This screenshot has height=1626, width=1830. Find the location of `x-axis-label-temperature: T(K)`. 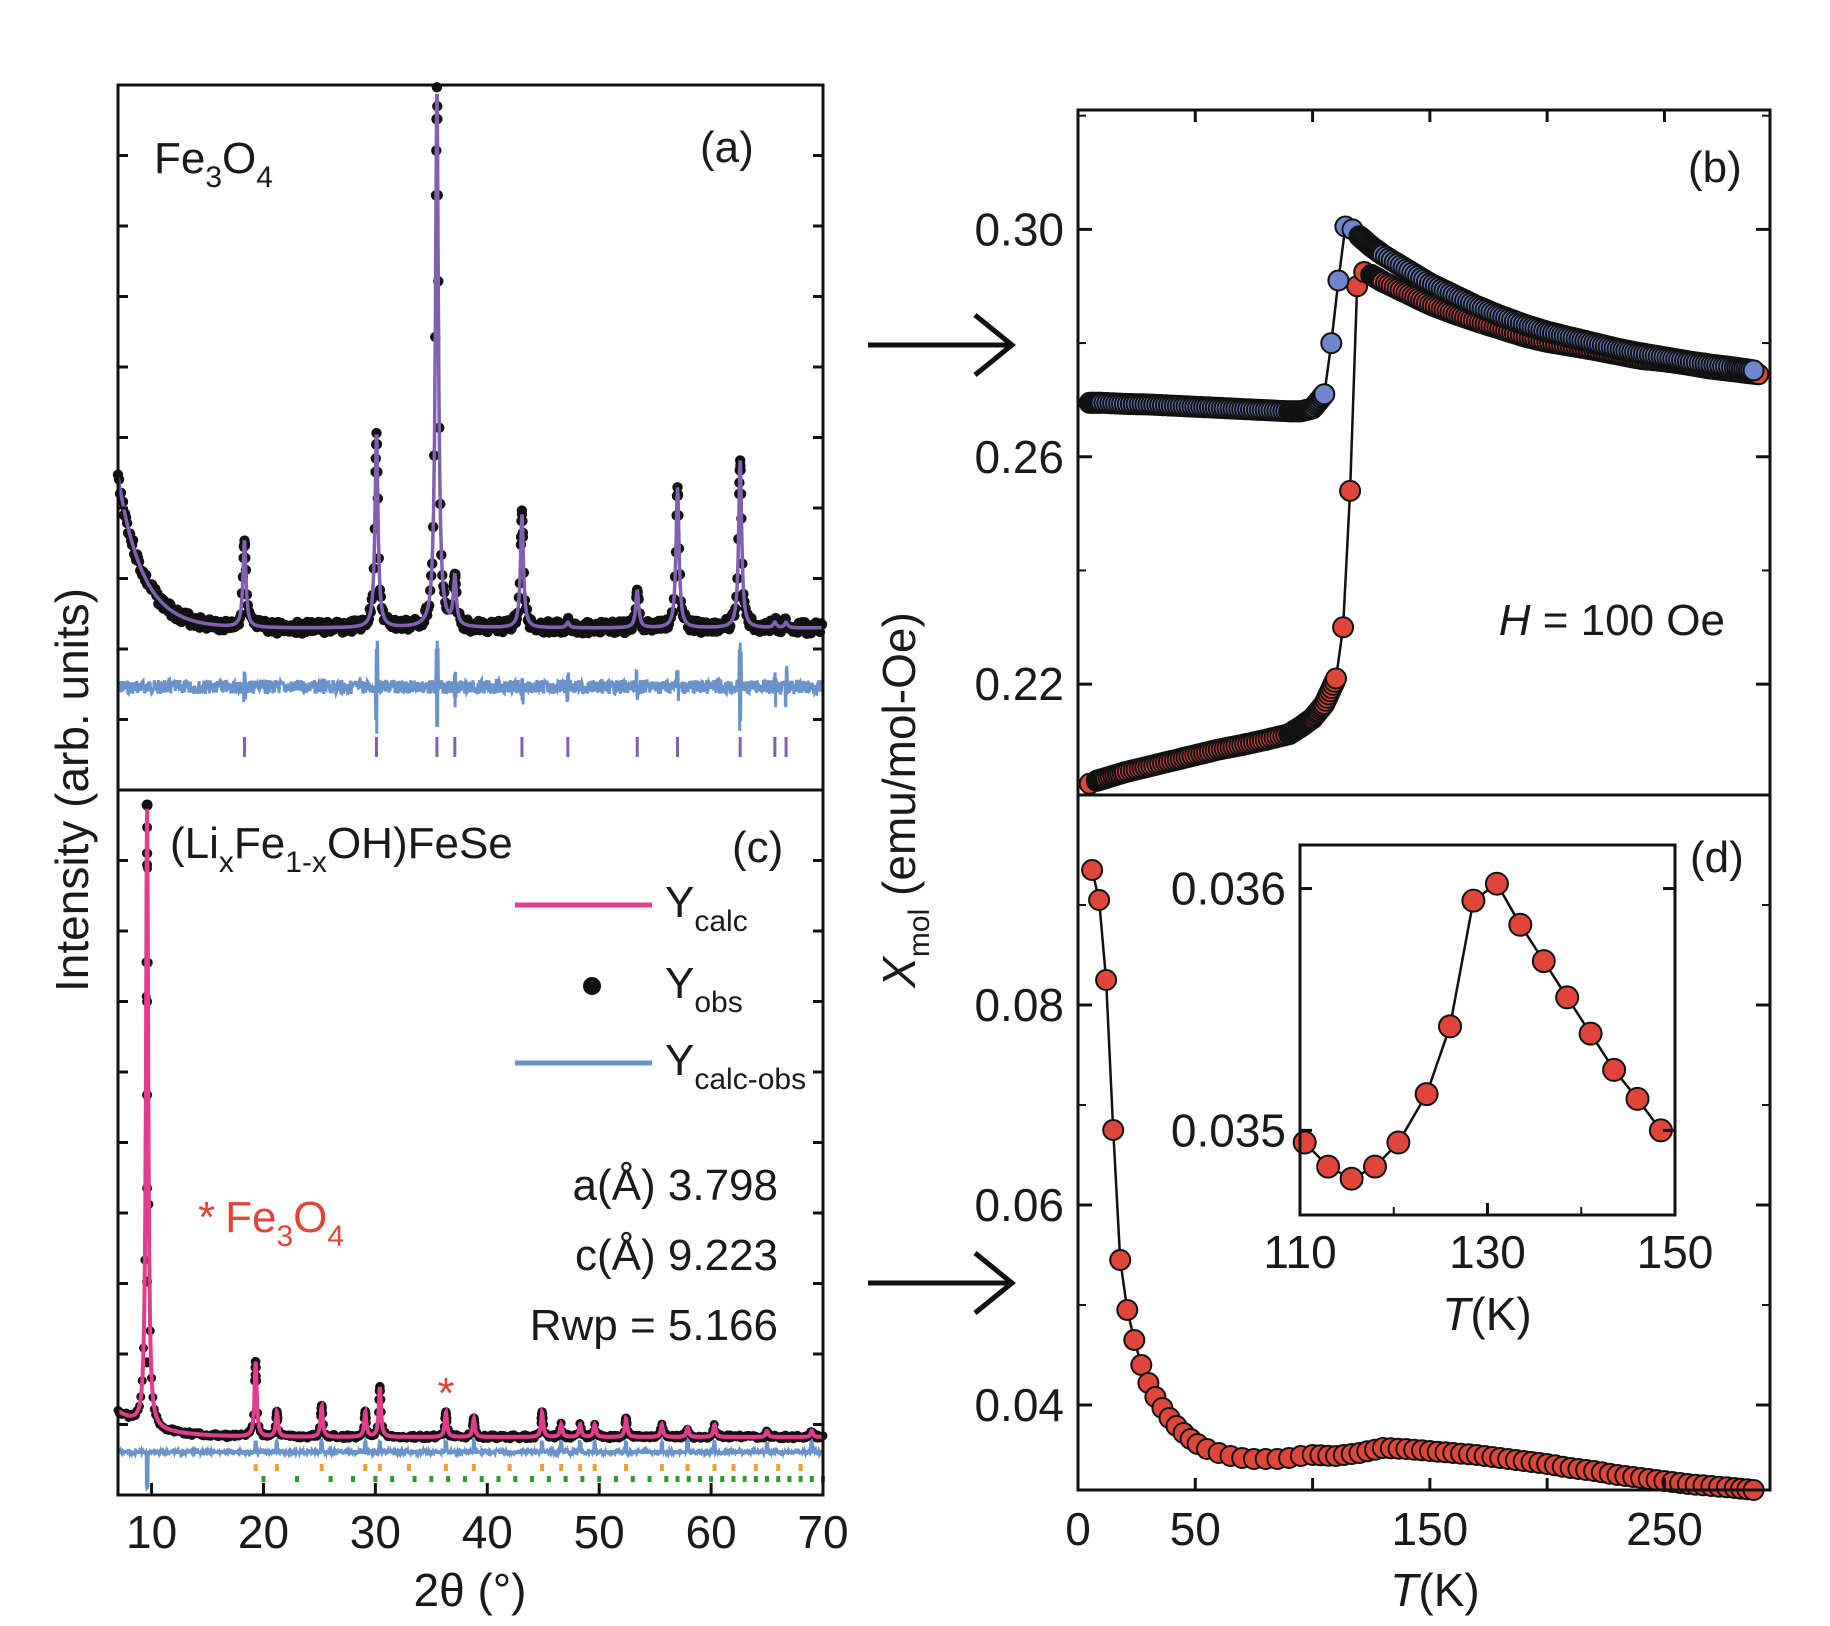

x-axis-label-temperature: T(K) is located at coordinates (1434, 1590).